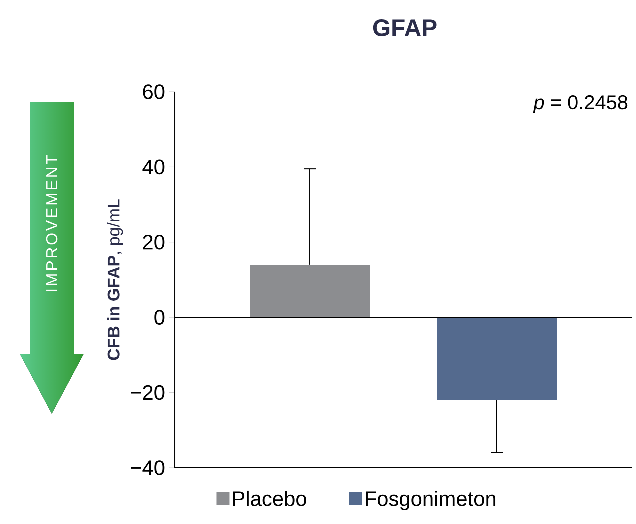 This screenshot has height=524, width=636. Describe the element at coordinates (153, 167) in the screenshot. I see `y-tick-label: 40` at that location.